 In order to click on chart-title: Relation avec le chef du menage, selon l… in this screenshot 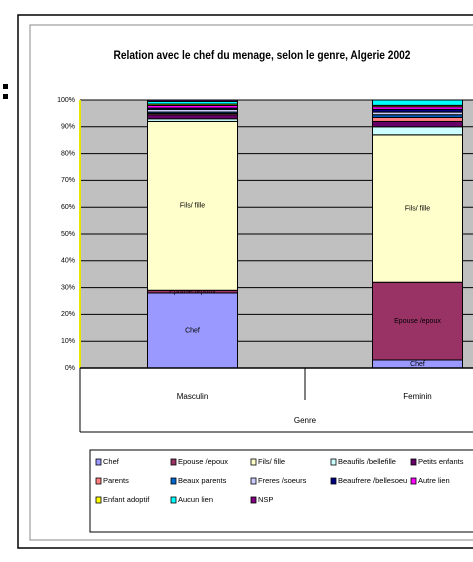, I will do `click(262, 55)`.